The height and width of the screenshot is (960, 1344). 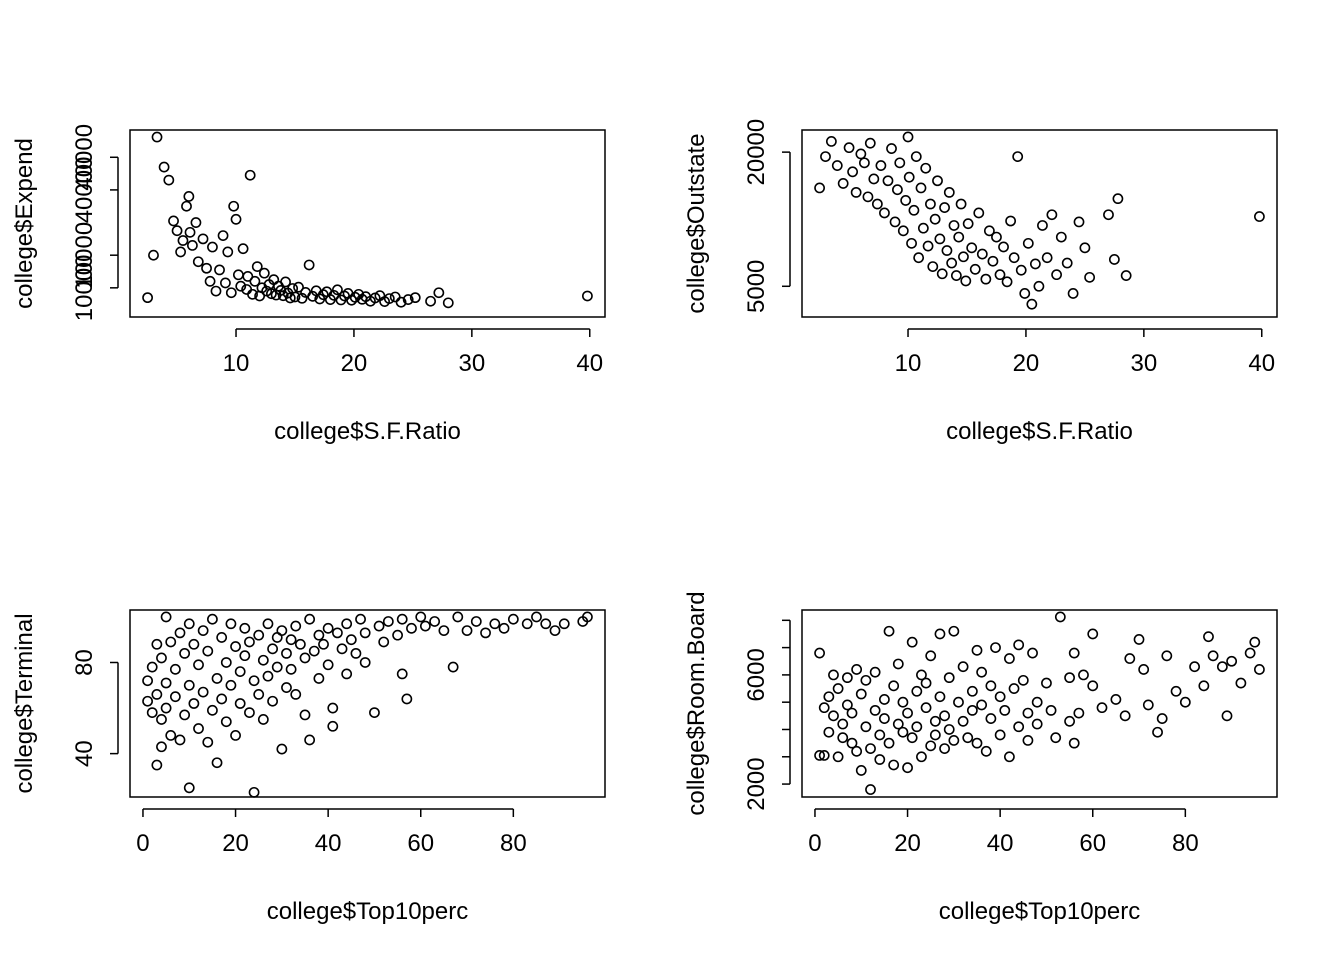 I want to click on y-tick-label: 40000, so click(x=84, y=157).